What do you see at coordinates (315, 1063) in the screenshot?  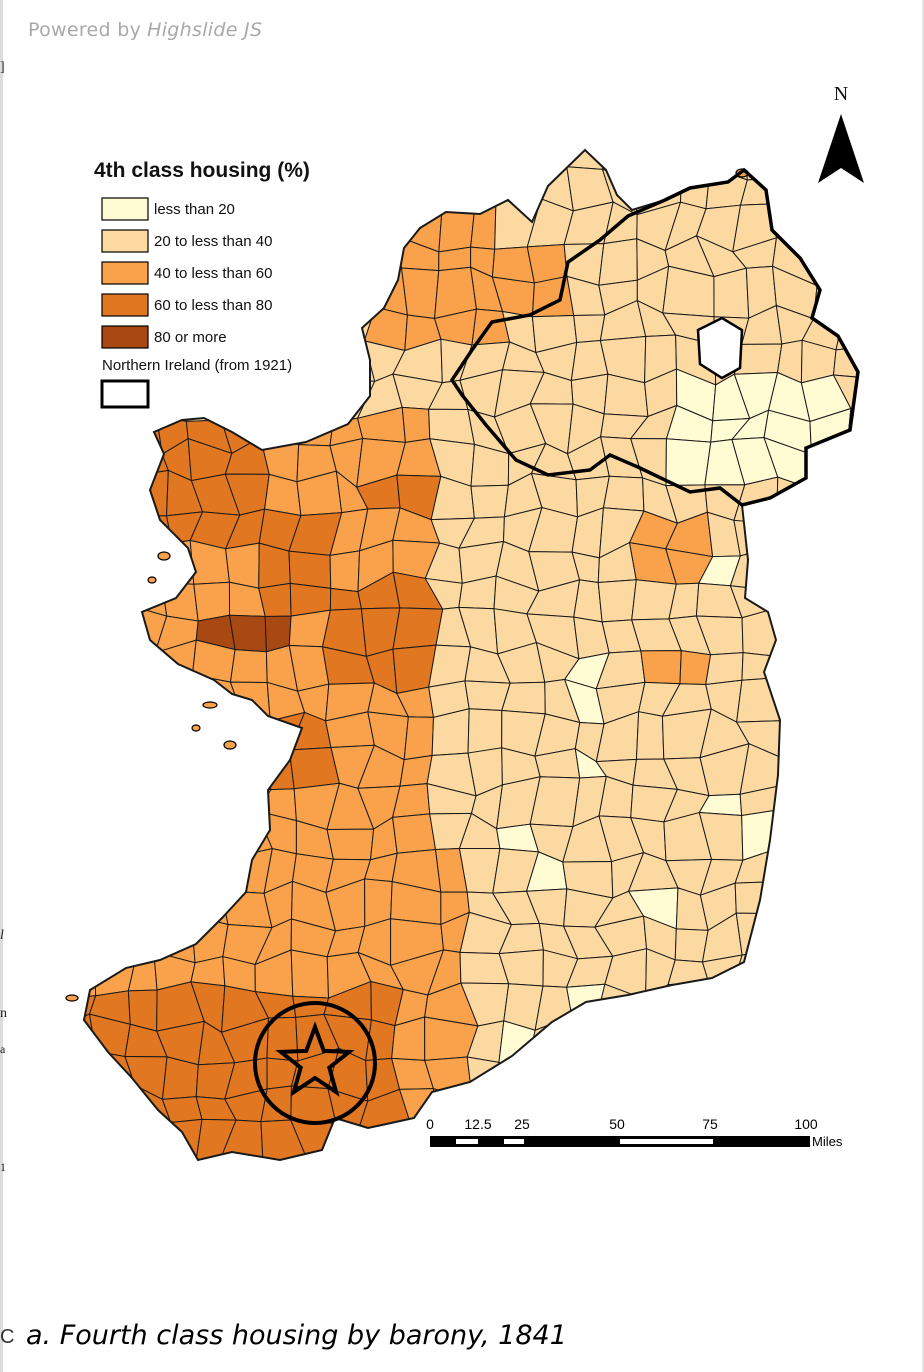 I see `location-marker` at bounding box center [315, 1063].